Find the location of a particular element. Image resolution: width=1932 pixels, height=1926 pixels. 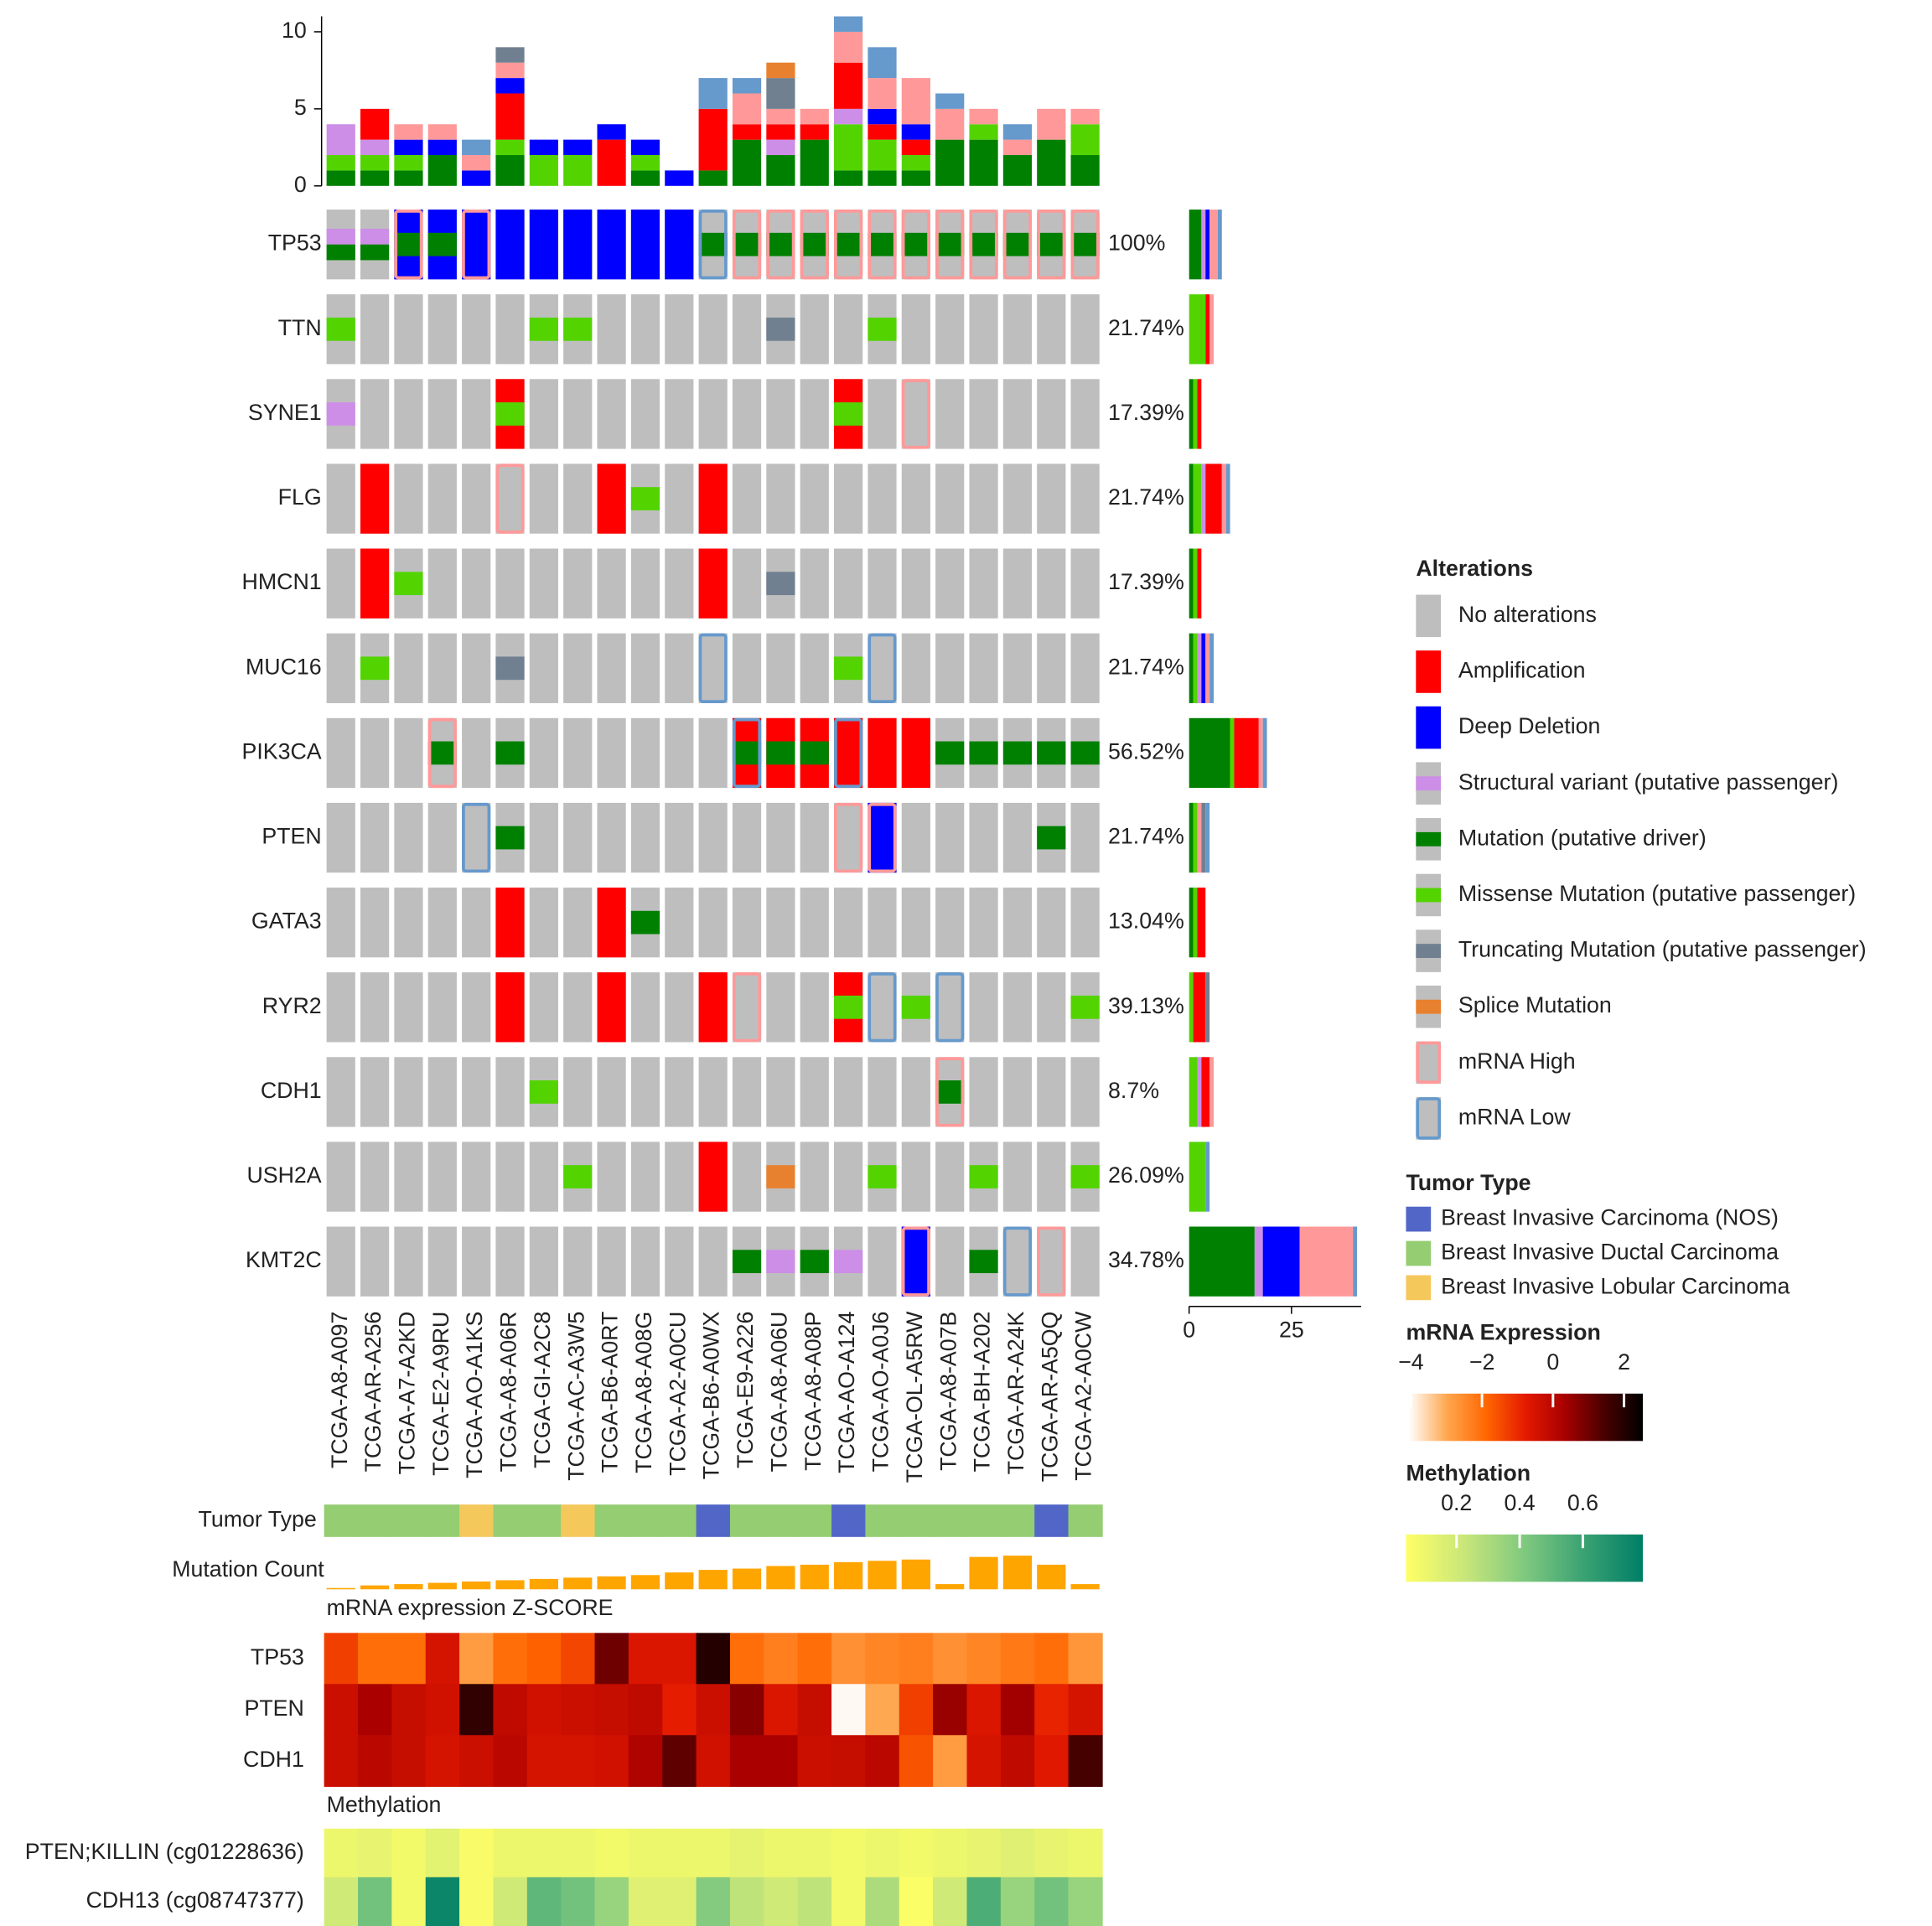

legend-label: Deep Deletion is located at coordinates (1529, 725).